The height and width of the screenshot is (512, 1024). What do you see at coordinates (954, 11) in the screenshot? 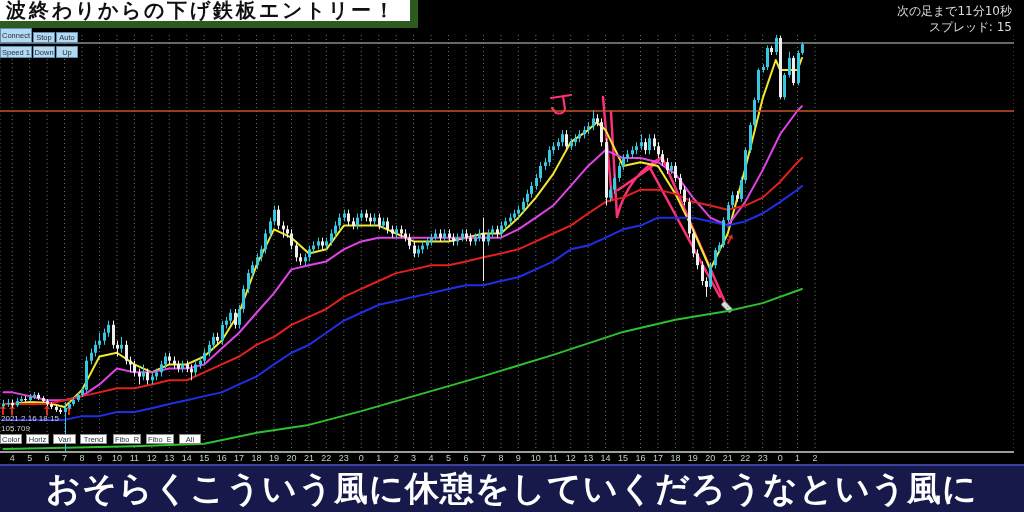
I see `text: 次の足まで11分10秒` at bounding box center [954, 11].